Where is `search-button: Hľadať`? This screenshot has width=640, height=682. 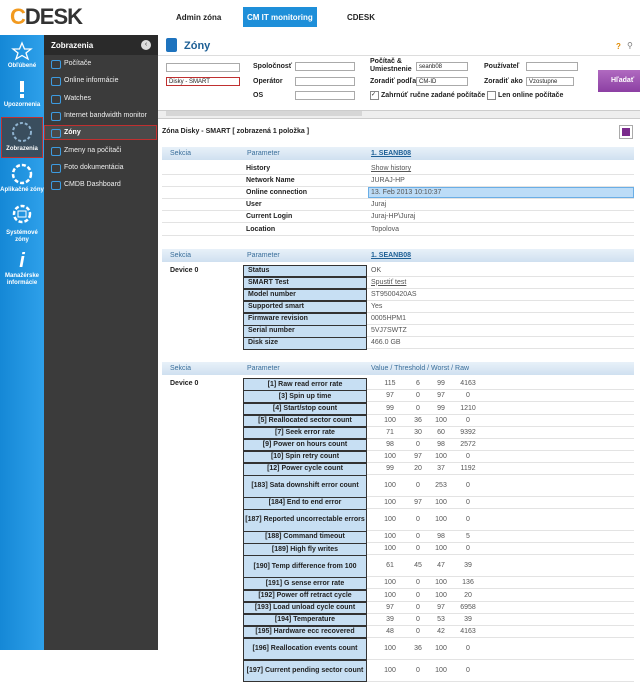
search-button: Hľadať is located at coordinates (619, 81).